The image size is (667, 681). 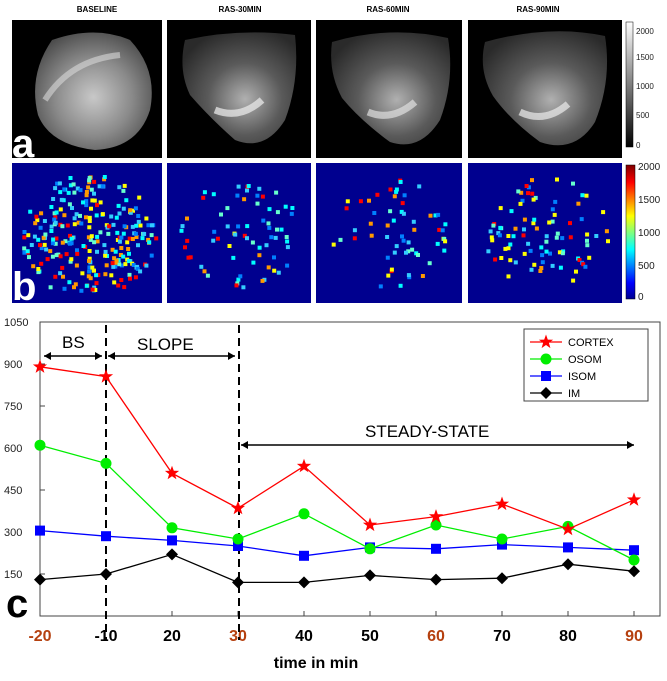 What do you see at coordinates (93, 91) in the screenshot?
I see `tissue-baseline` at bounding box center [93, 91].